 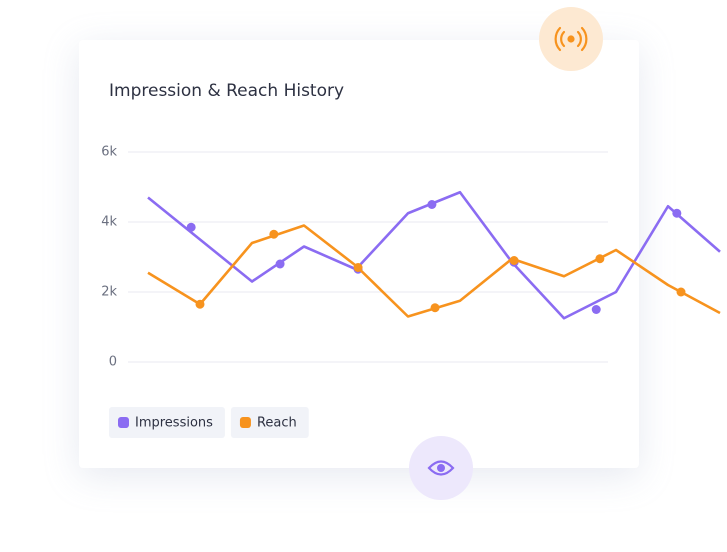 I want to click on y-tick-label: 4k, so click(x=109, y=222).